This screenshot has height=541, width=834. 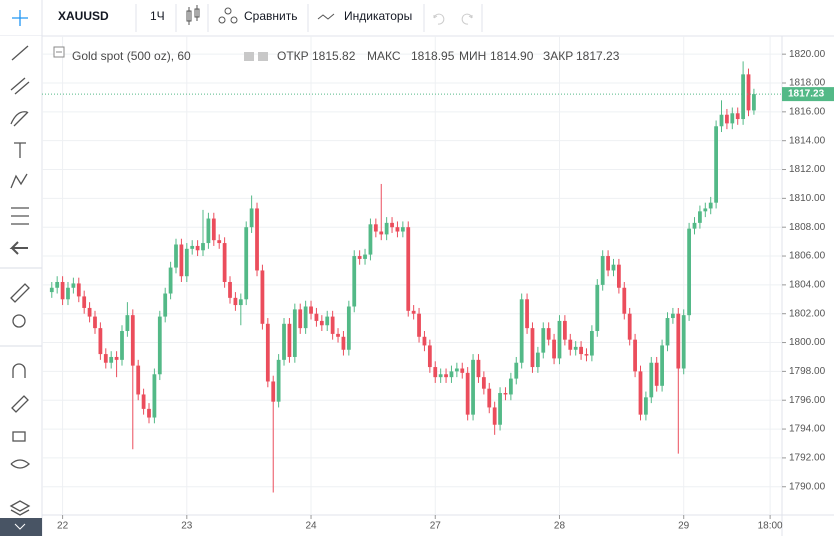 I want to click on lock-drawing-tool, so click(x=20, y=404).